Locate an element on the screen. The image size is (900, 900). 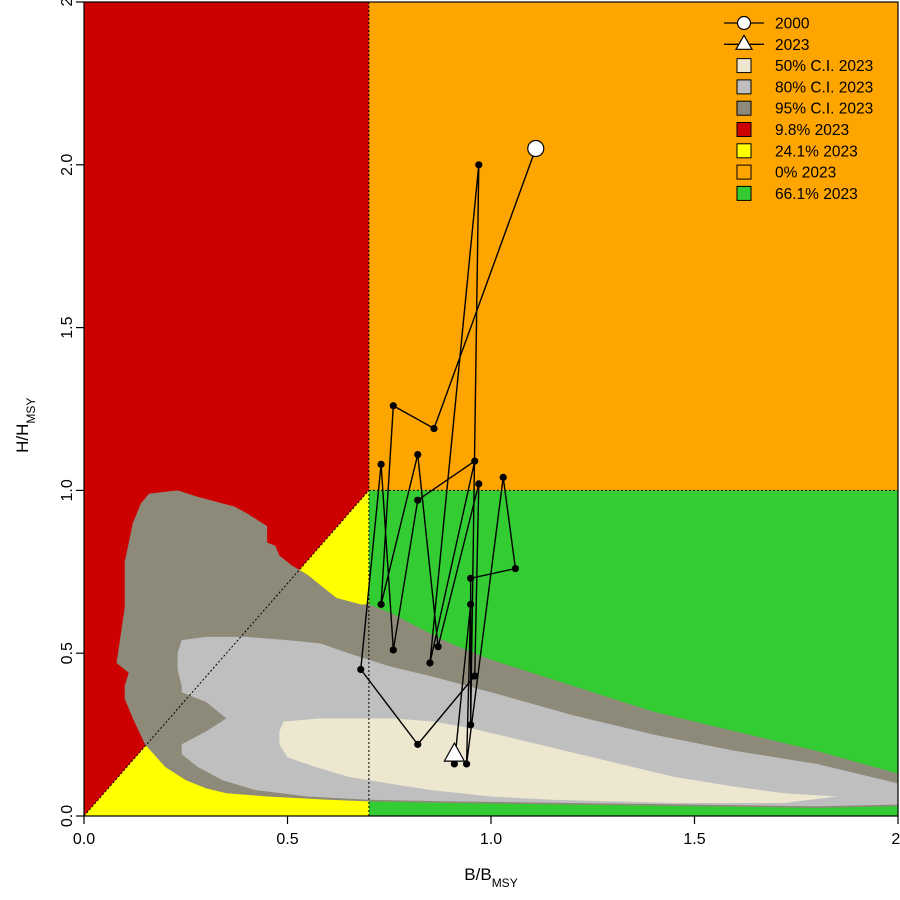
legend-label: 80% C.I. 2023 is located at coordinates (824, 87).